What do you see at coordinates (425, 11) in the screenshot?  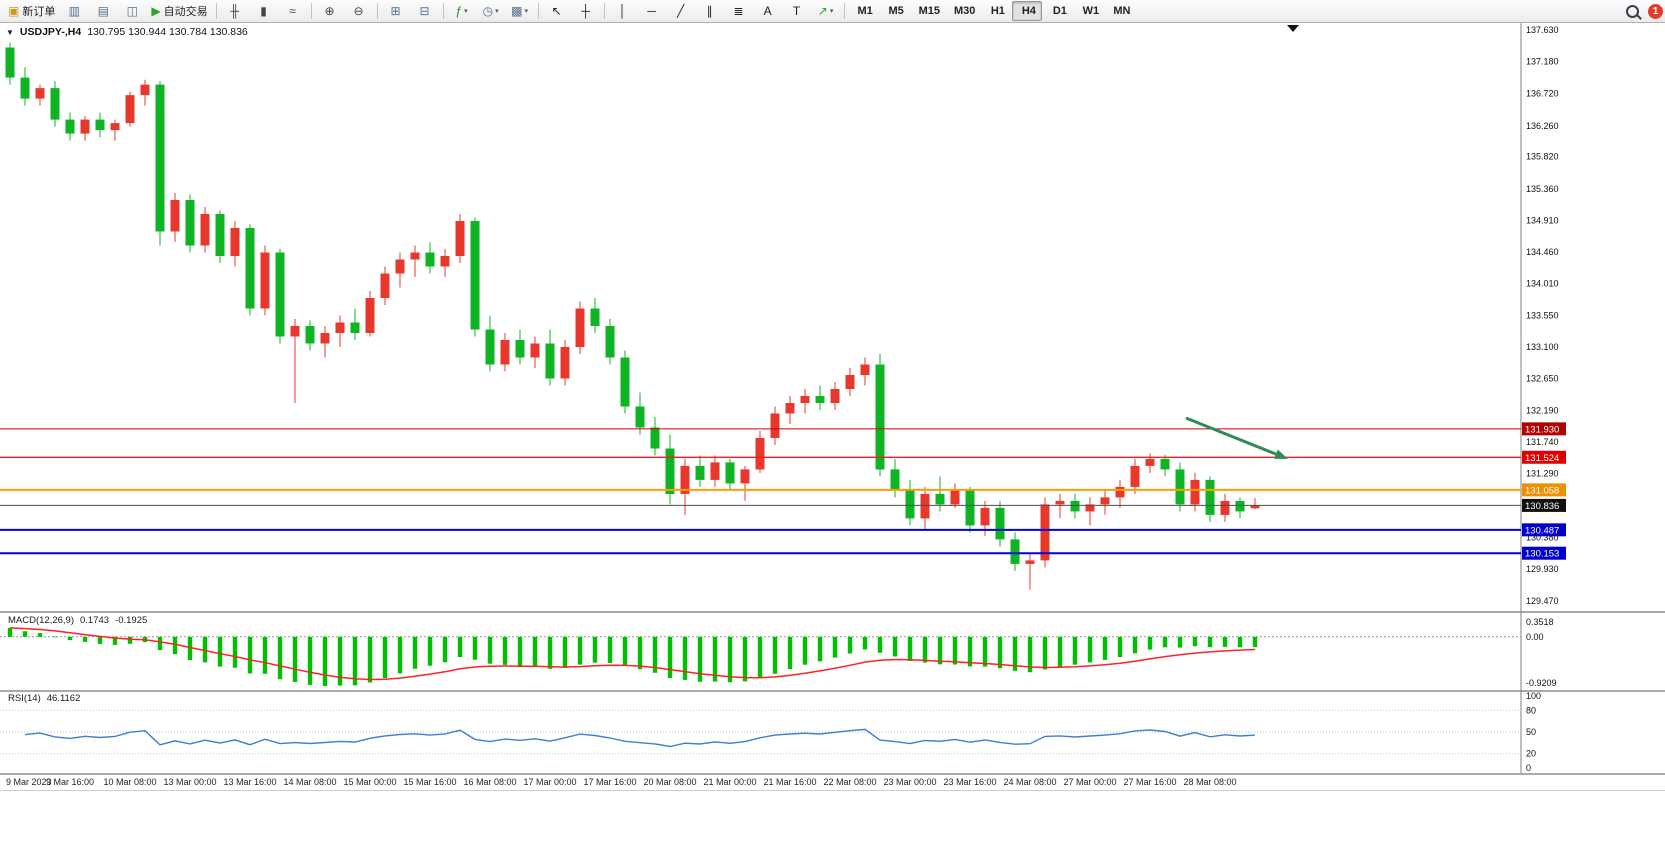 I see `cascade-windows-button: ⊟` at bounding box center [425, 11].